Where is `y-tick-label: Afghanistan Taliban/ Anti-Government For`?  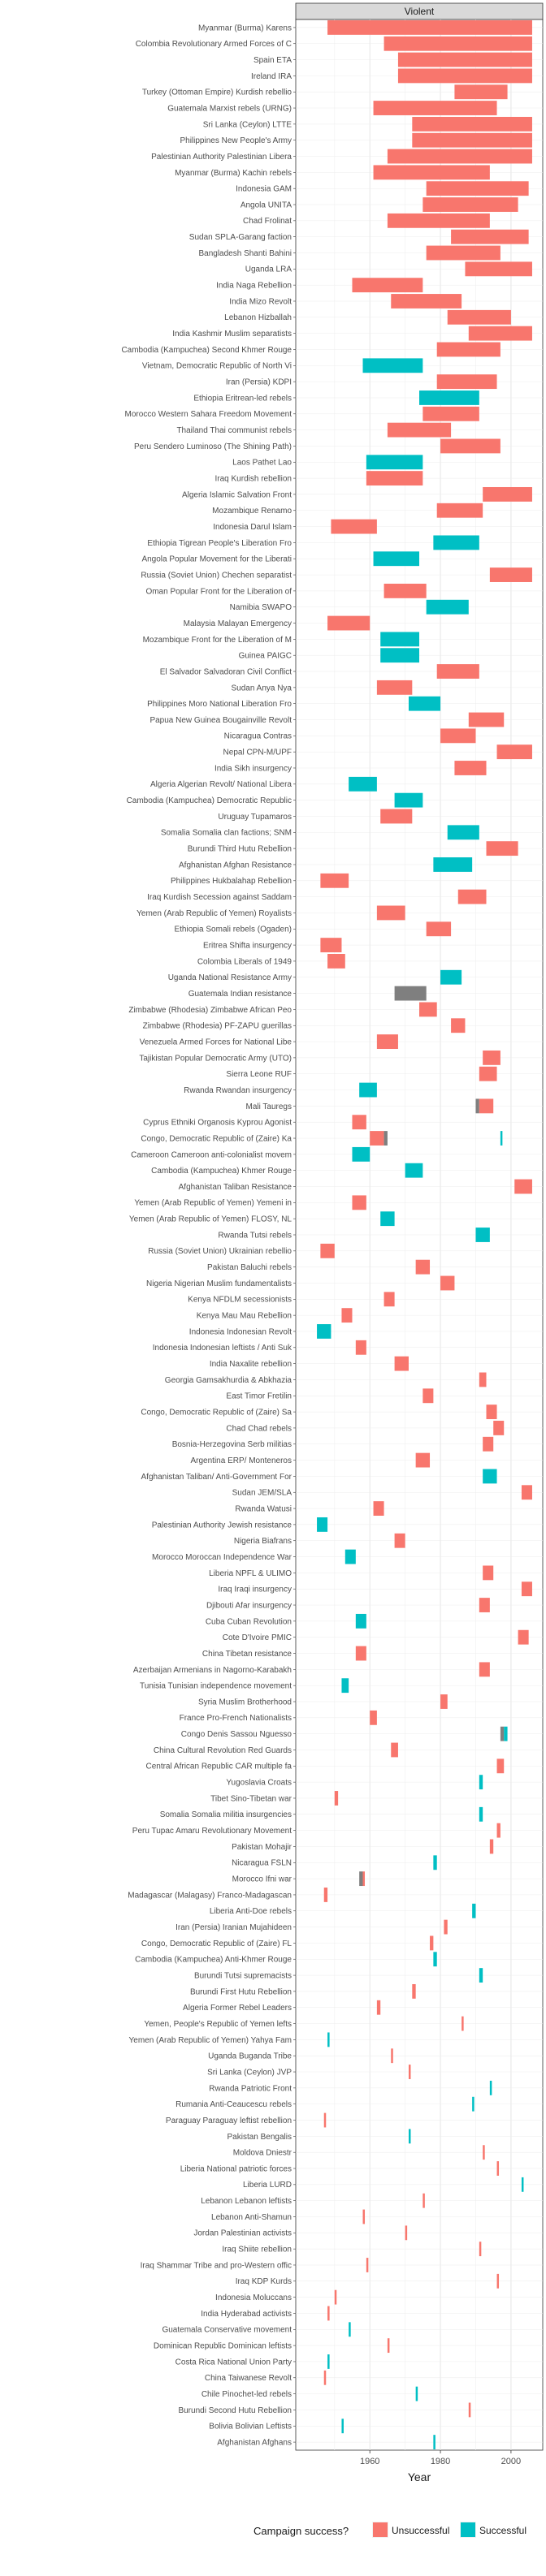 y-tick-label: Afghanistan Taliban/ Anti-Government For is located at coordinates (216, 1477).